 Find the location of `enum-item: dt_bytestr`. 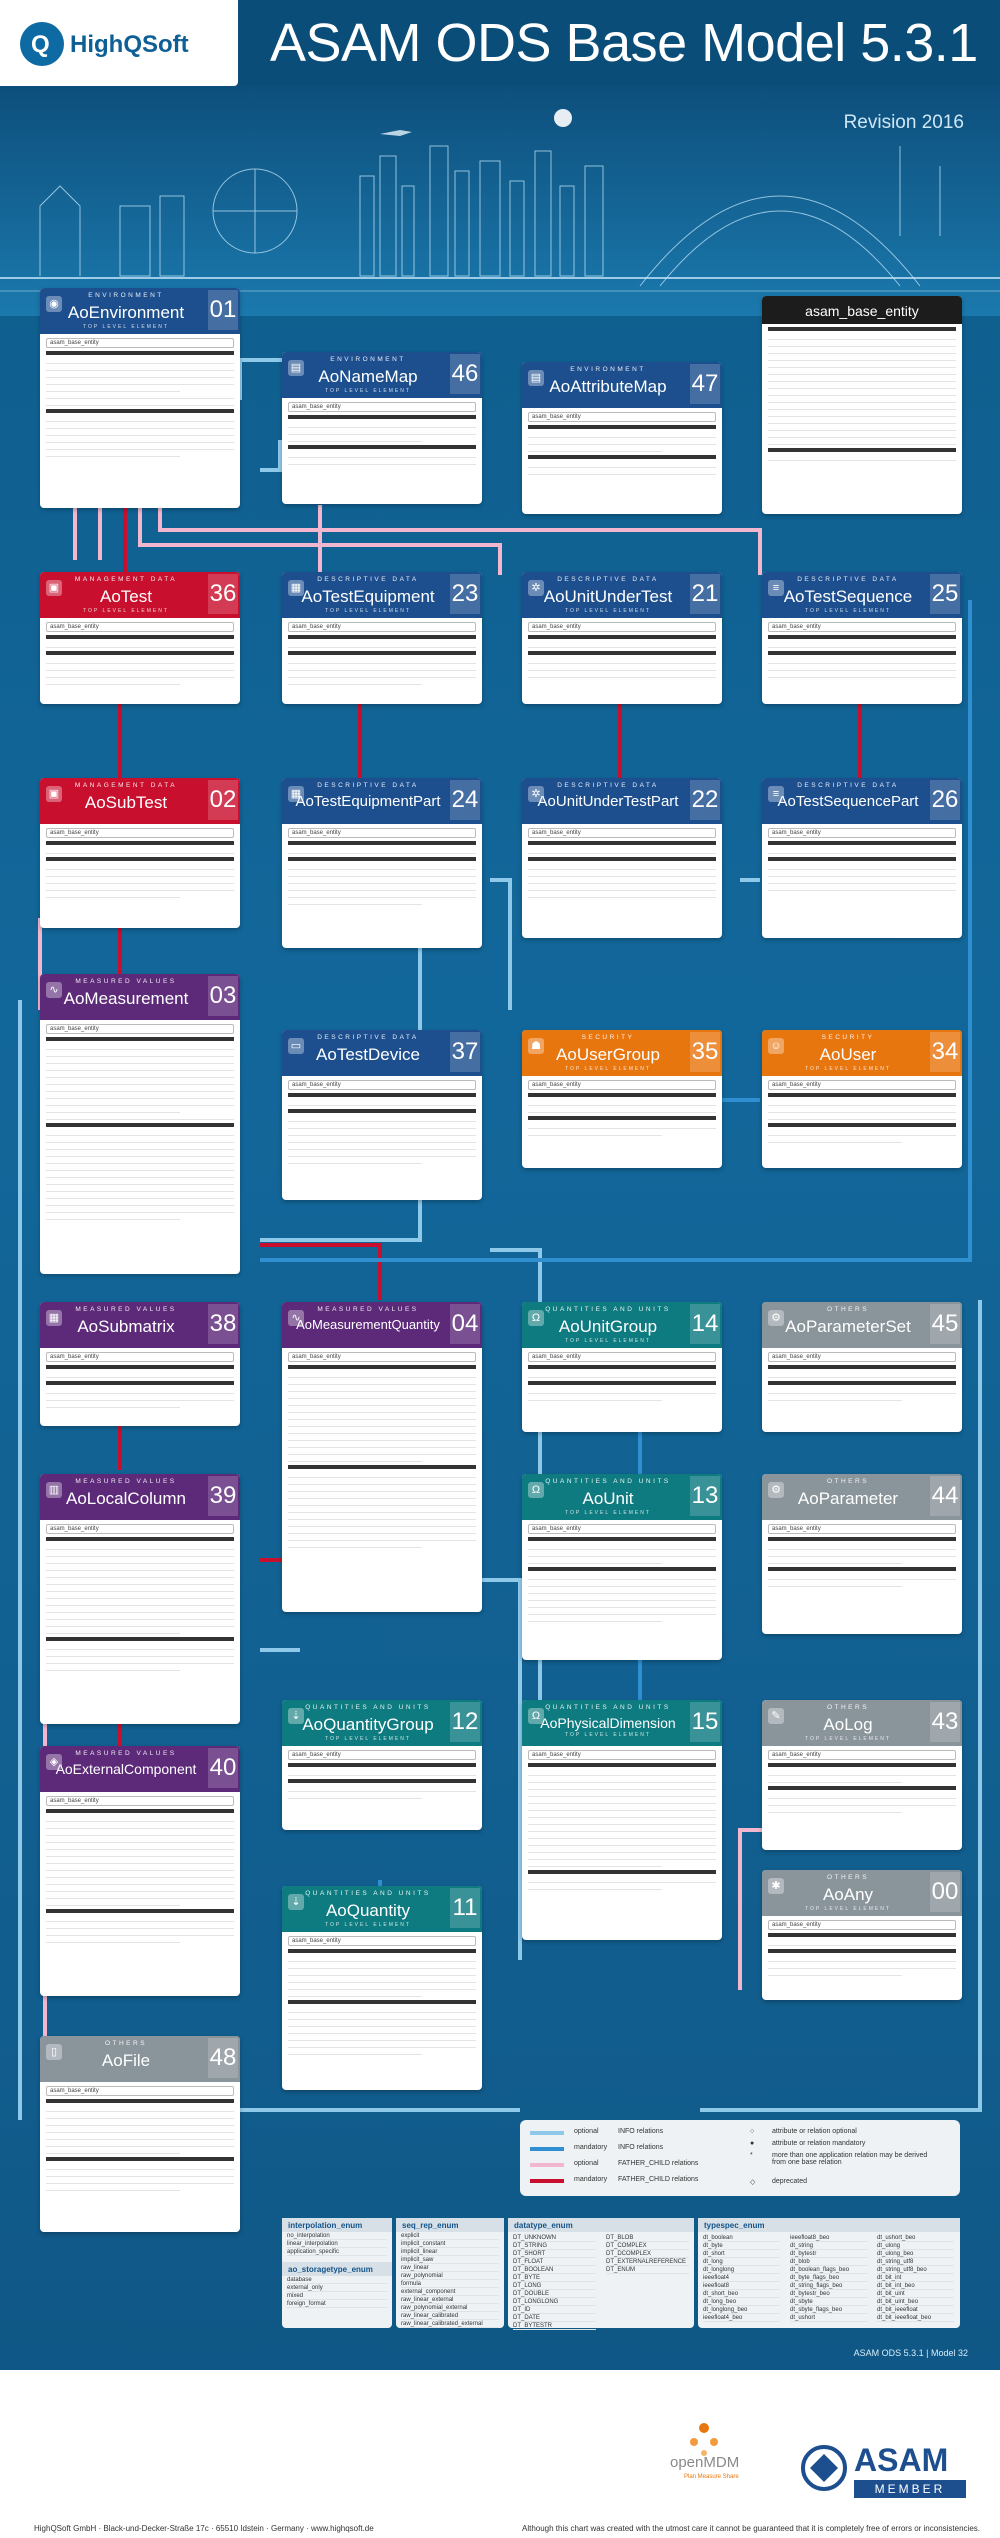

enum-item: dt_bytestr is located at coordinates (828, 2254).